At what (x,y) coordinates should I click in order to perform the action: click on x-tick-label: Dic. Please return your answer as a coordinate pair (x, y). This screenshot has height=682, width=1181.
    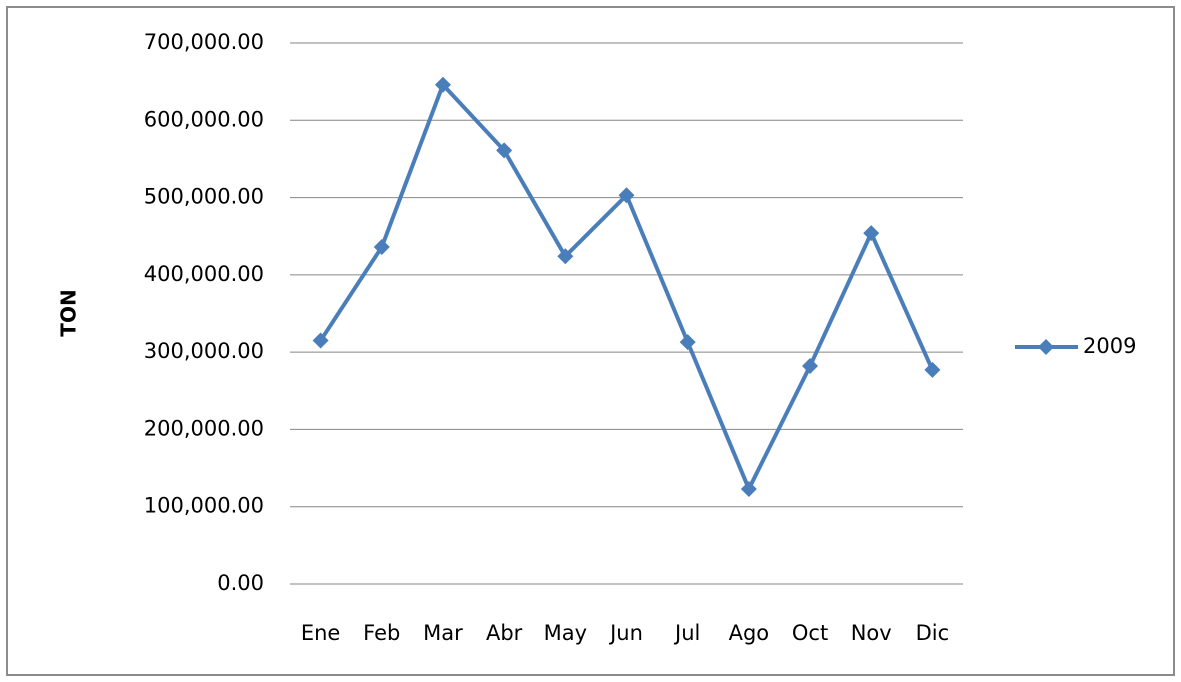
    Looking at the image, I should click on (933, 633).